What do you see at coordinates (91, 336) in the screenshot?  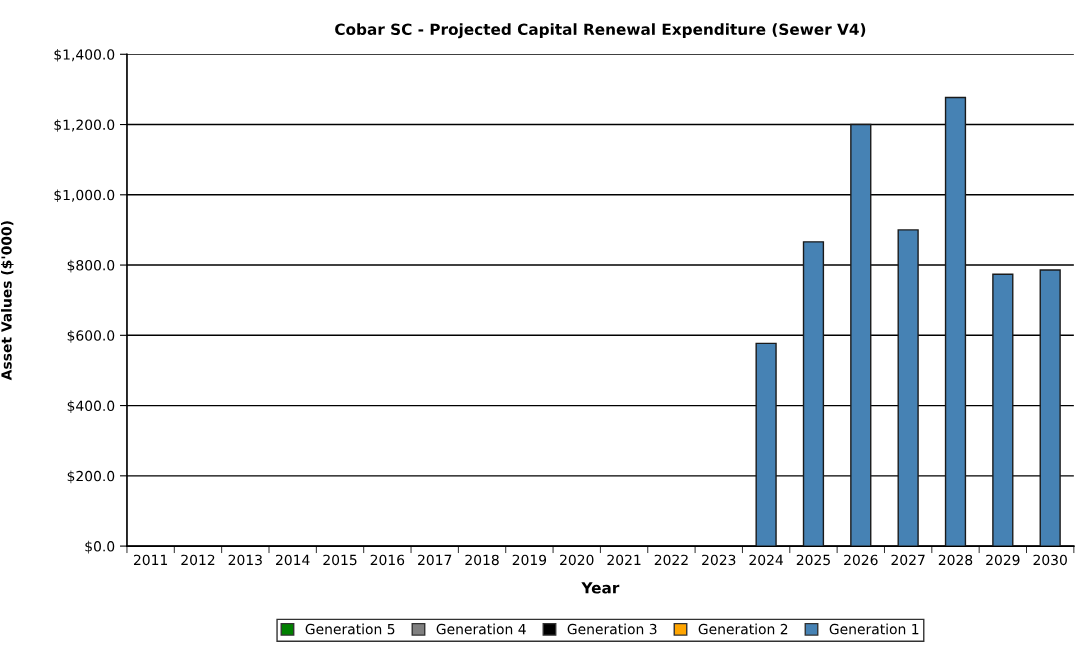 I see `y-tick-label: $600.0` at bounding box center [91, 336].